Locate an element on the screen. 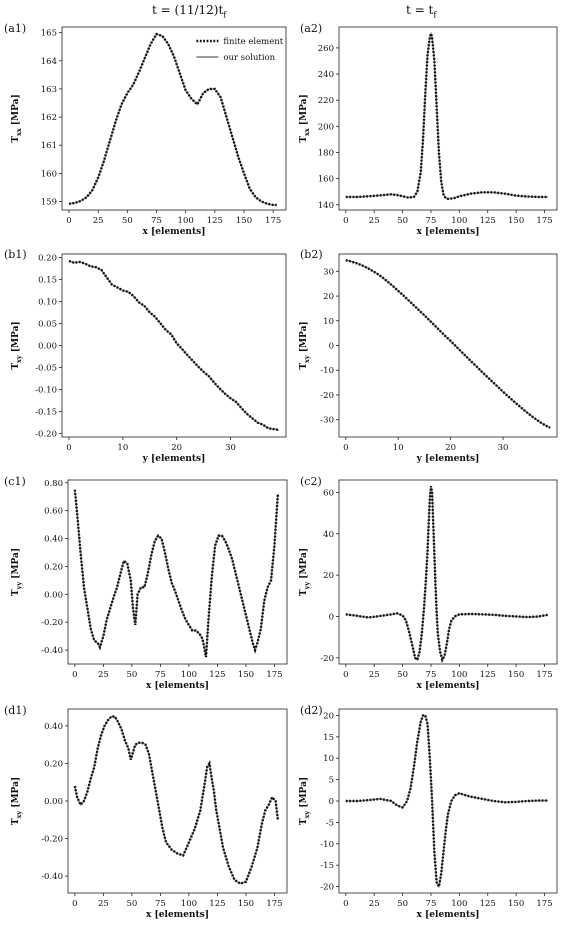 Image resolution: width=582 pixels, height=939 pixels. panel-label-b2: (b2) is located at coordinates (311, 254).